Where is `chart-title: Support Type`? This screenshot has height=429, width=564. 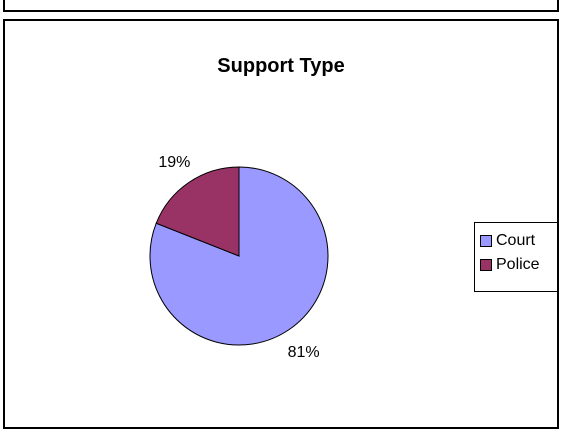
chart-title: Support Type is located at coordinates (281, 66).